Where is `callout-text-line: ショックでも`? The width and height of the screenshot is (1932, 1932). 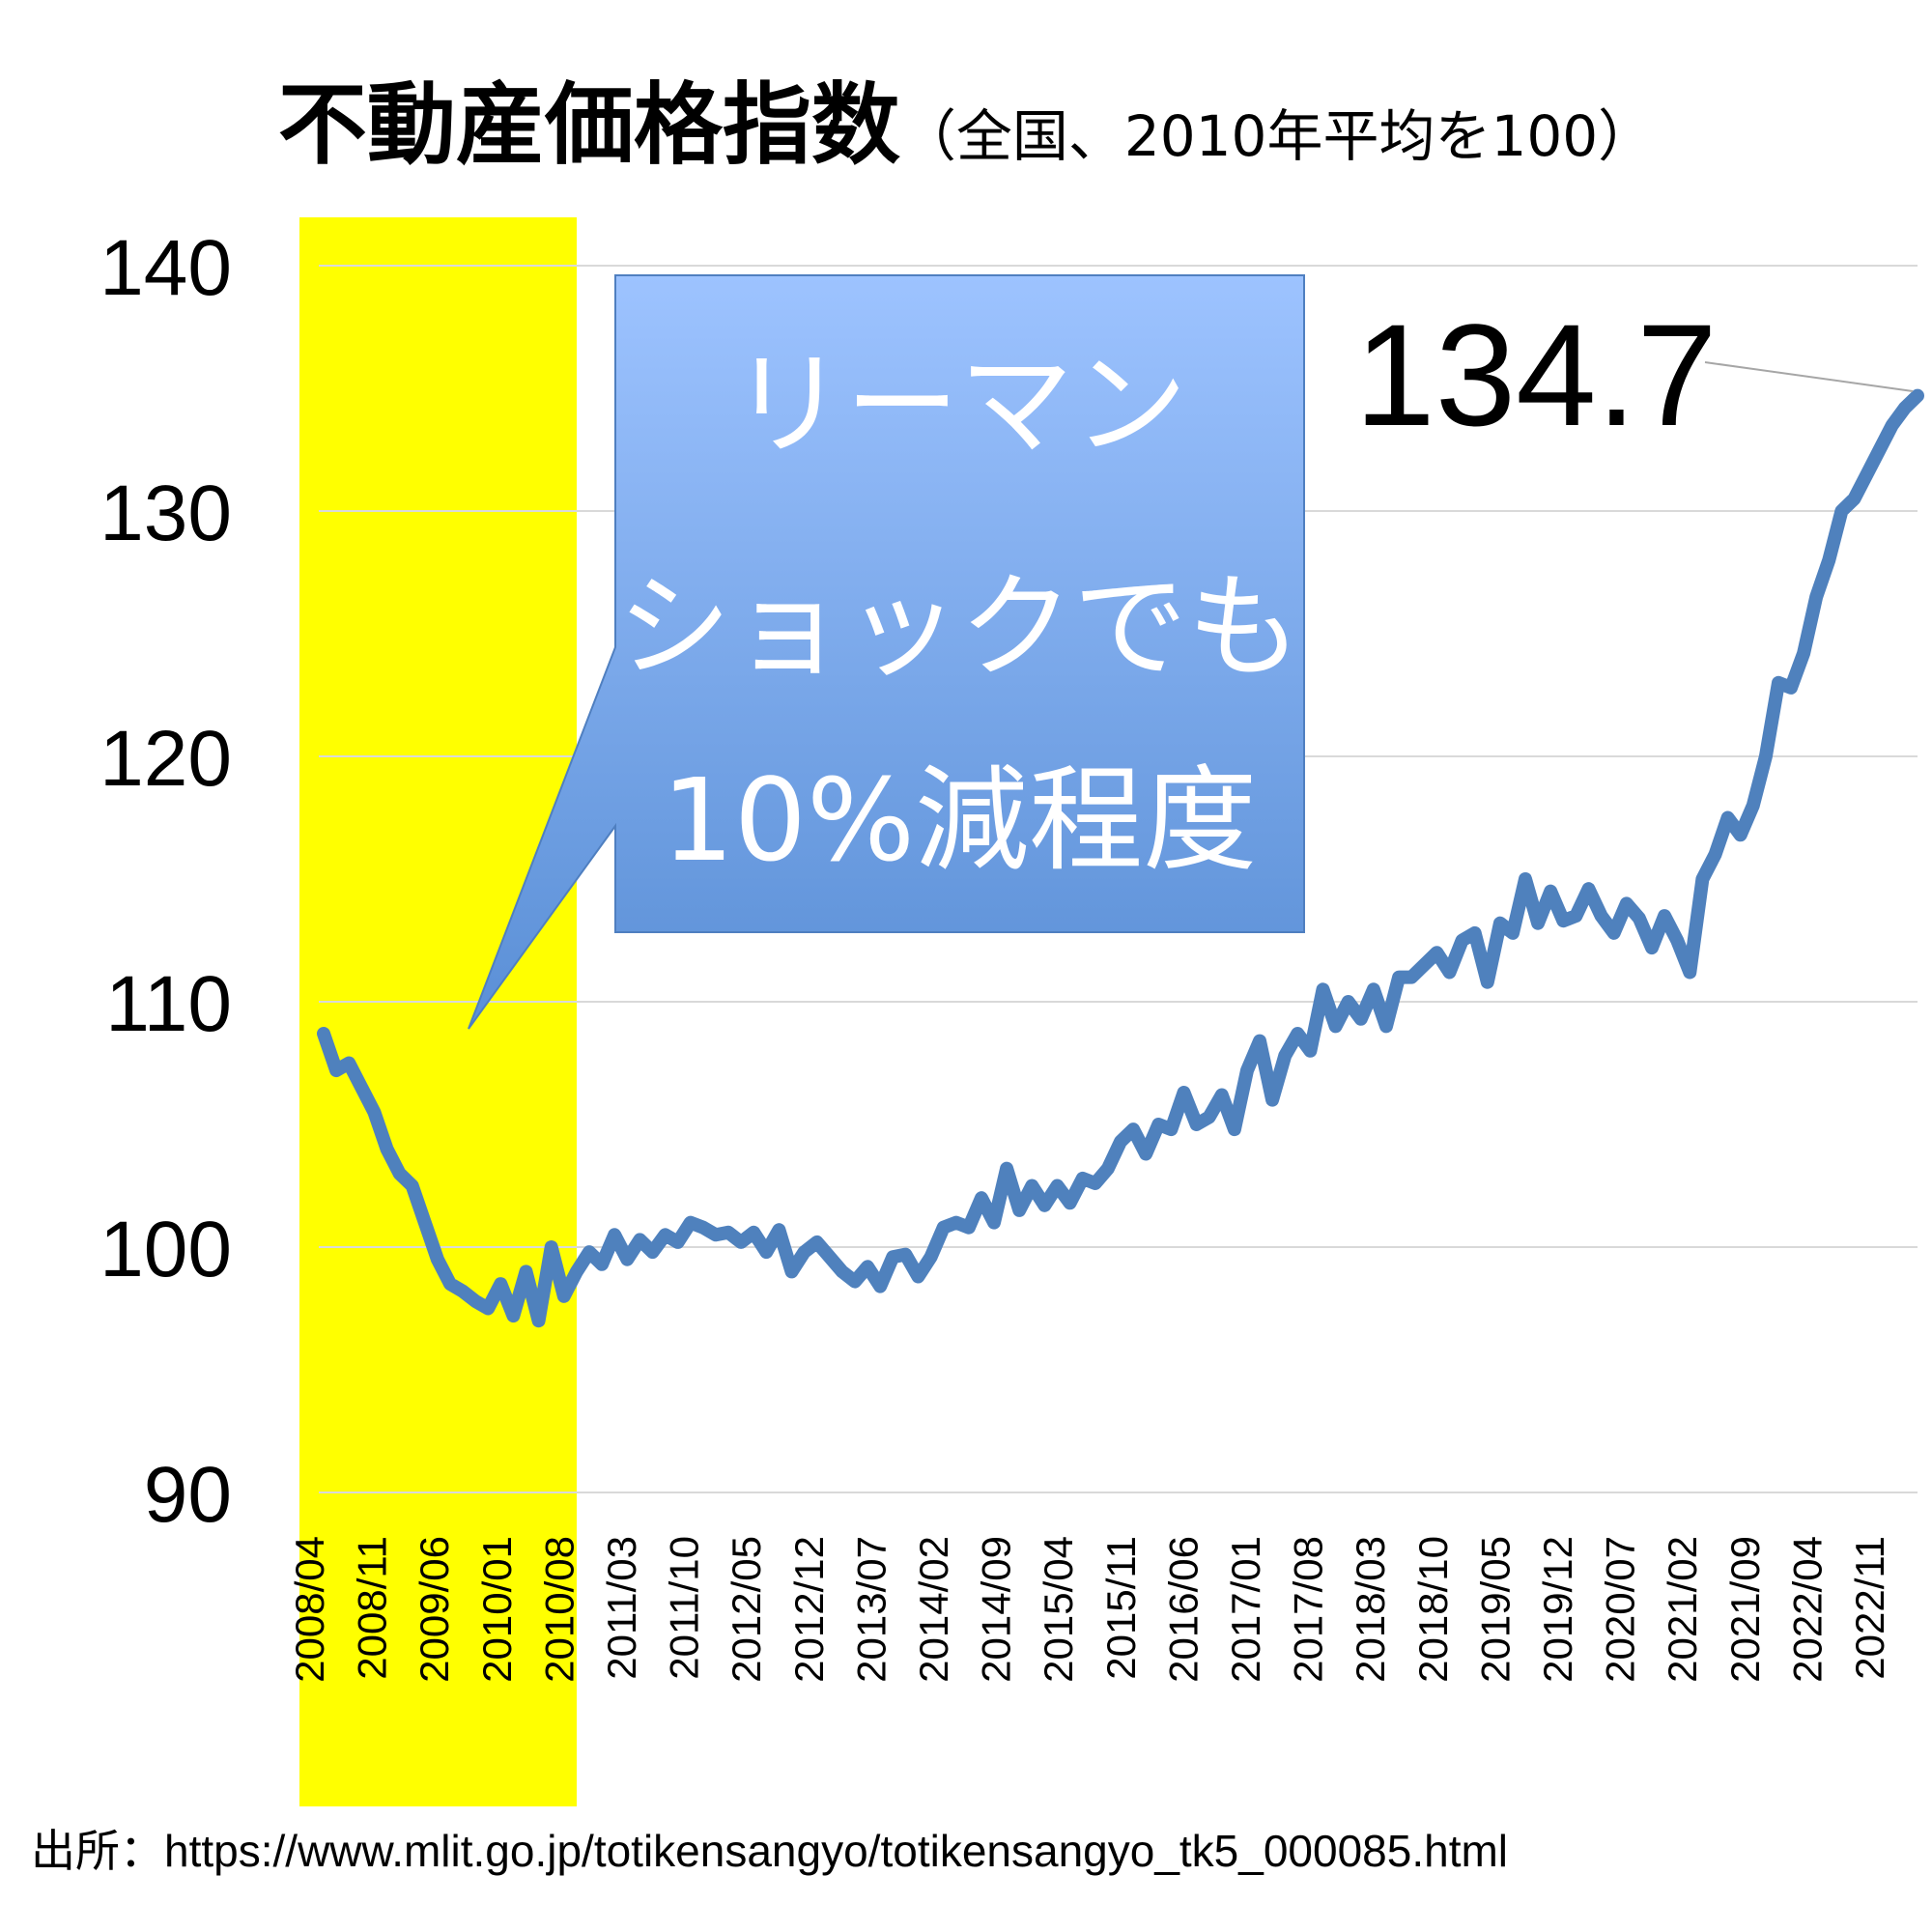
callout-text-line: ショックでも is located at coordinates (959, 627).